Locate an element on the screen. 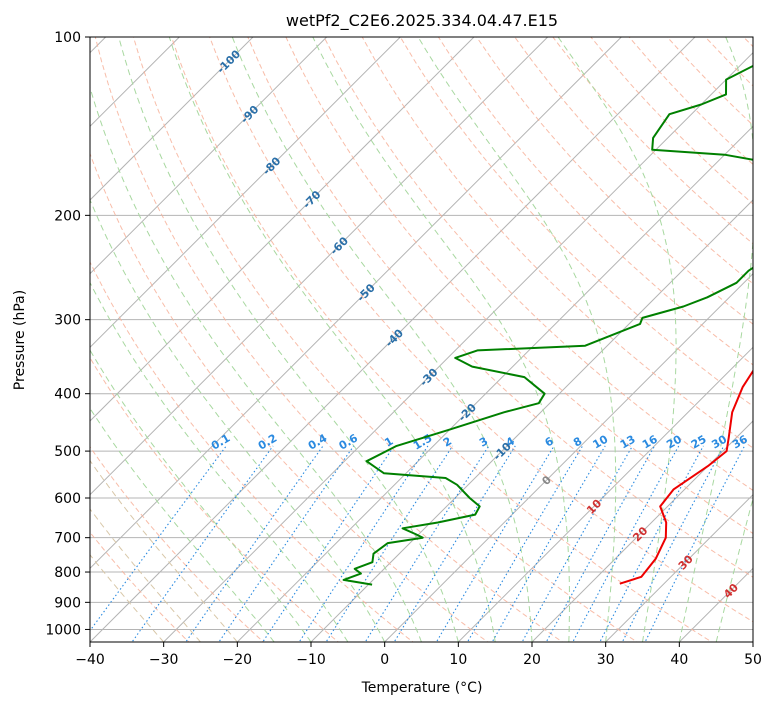  x-tick-label: 50 is located at coordinates (753, 660).